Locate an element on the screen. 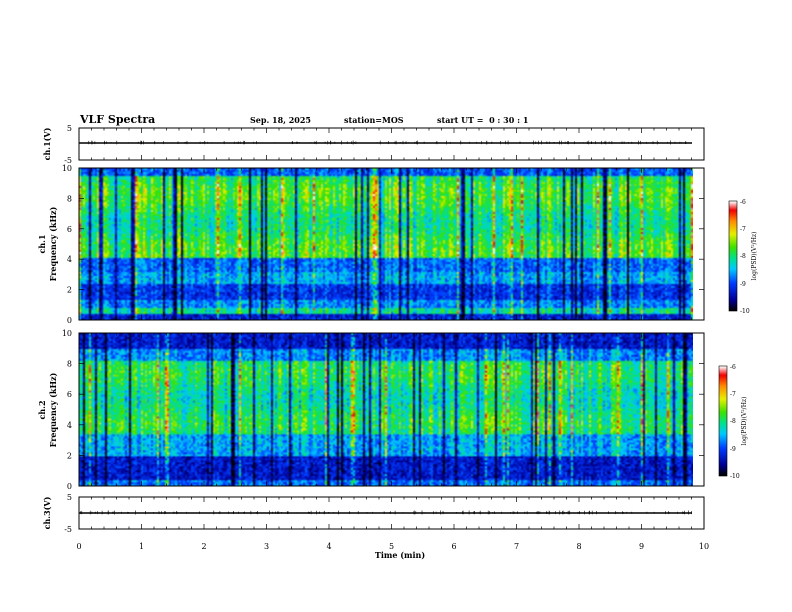 The width and height of the screenshot is (792, 612). ch2-cb-tick-10: -10 is located at coordinates (735, 476).